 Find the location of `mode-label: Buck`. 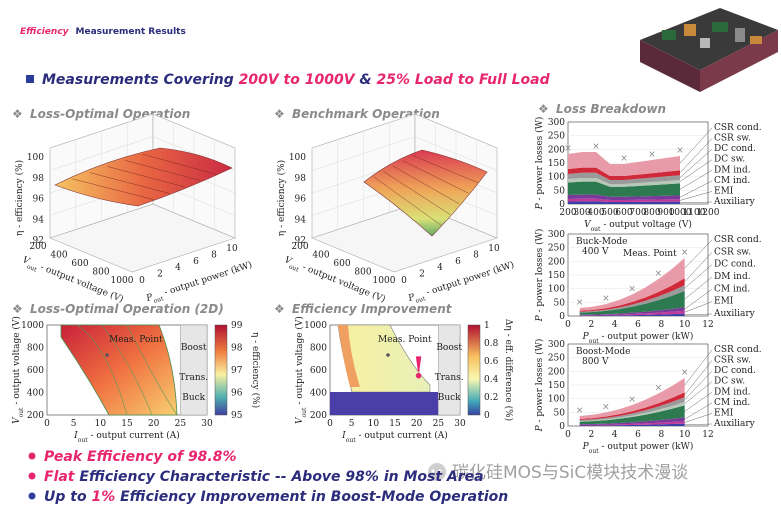

mode-label: Buck is located at coordinates (193, 398).